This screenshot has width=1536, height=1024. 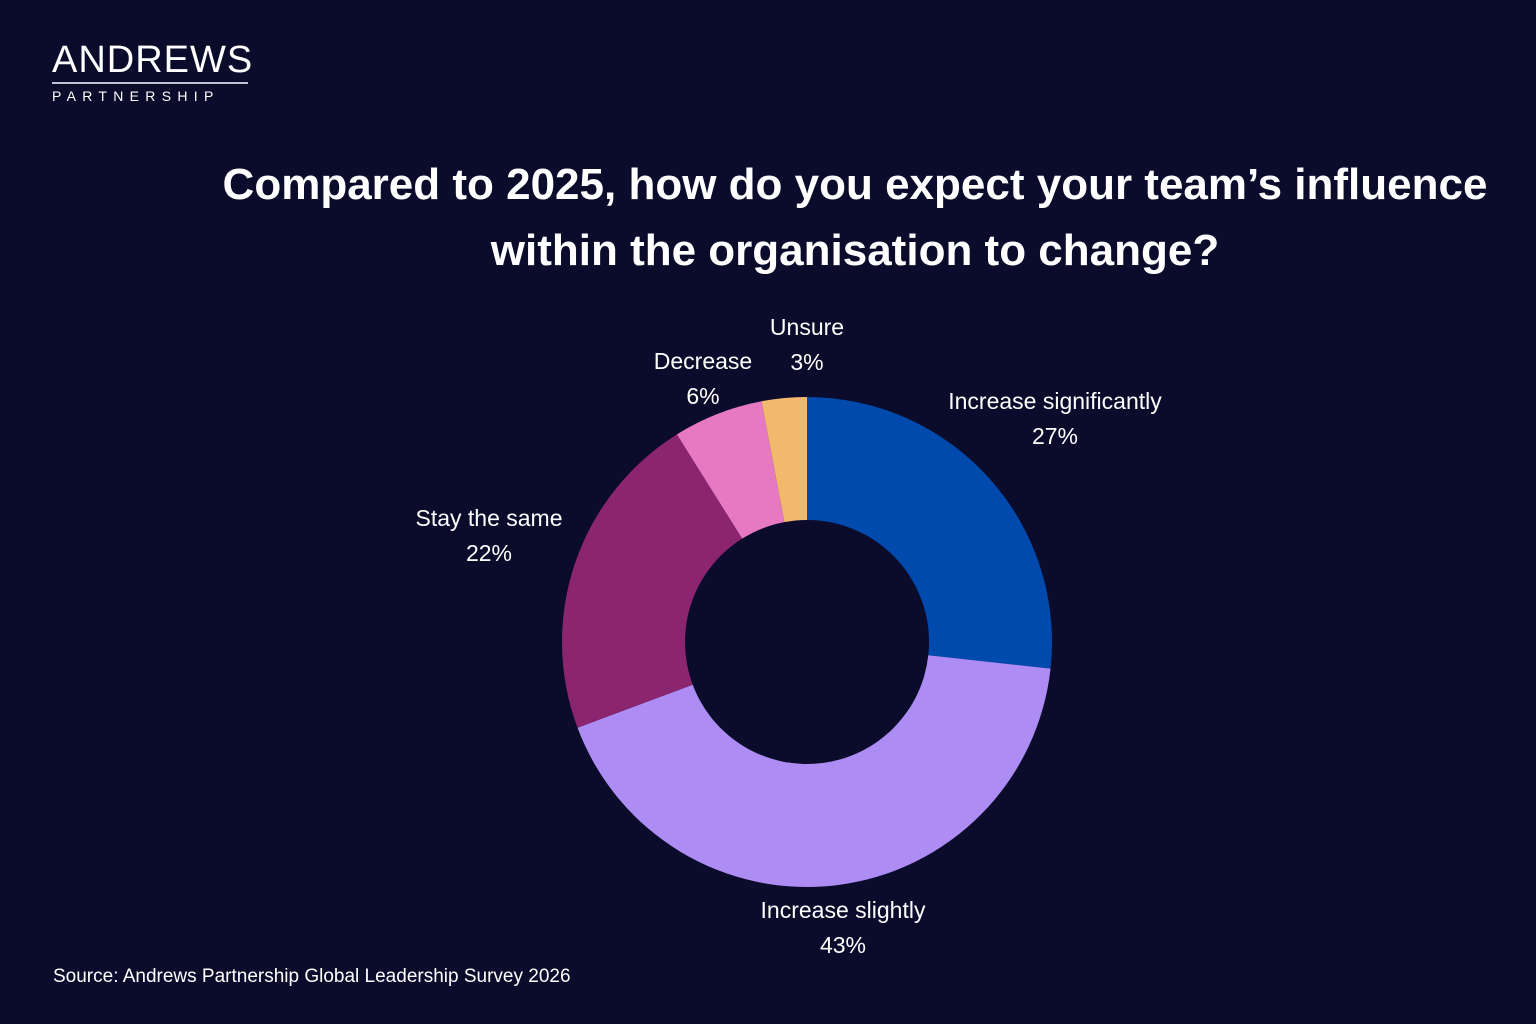 I want to click on slice-unsure, so click(x=784, y=460).